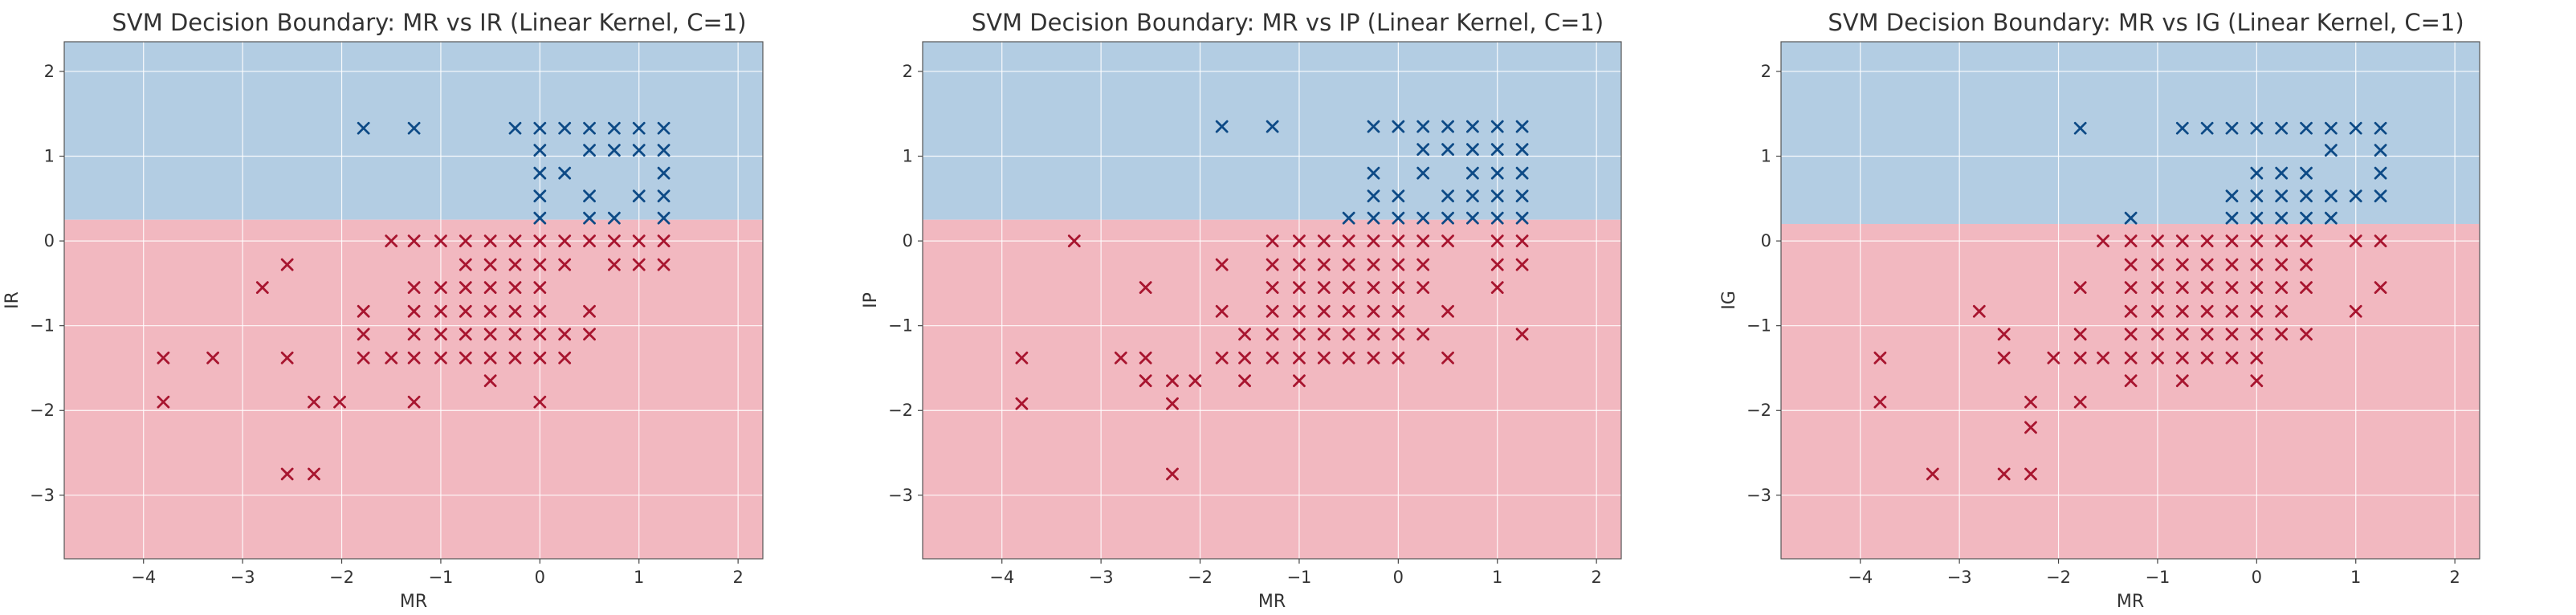  I want to click on x-tick-label: −3, so click(1101, 577).